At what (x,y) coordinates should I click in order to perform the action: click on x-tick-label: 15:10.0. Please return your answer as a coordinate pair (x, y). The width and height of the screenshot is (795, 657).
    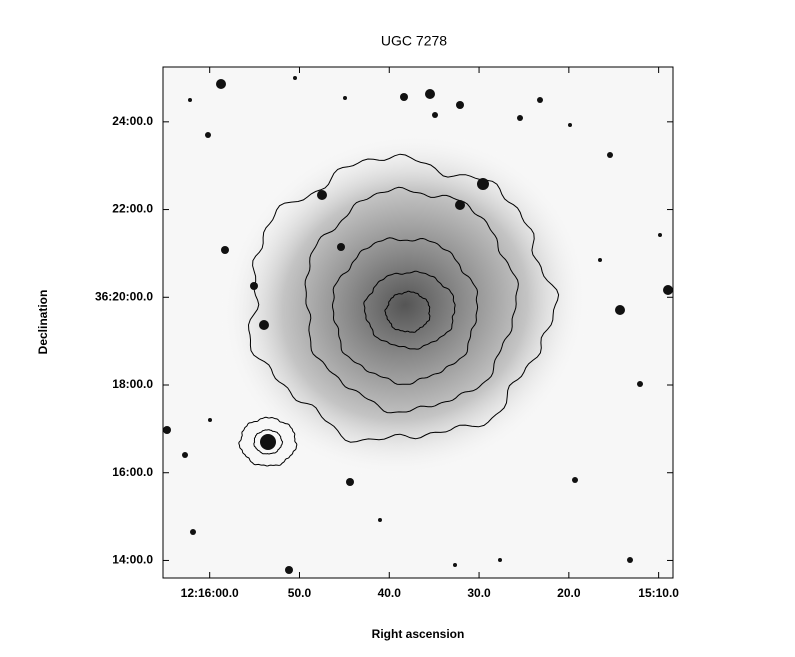
    Looking at the image, I should click on (658, 593).